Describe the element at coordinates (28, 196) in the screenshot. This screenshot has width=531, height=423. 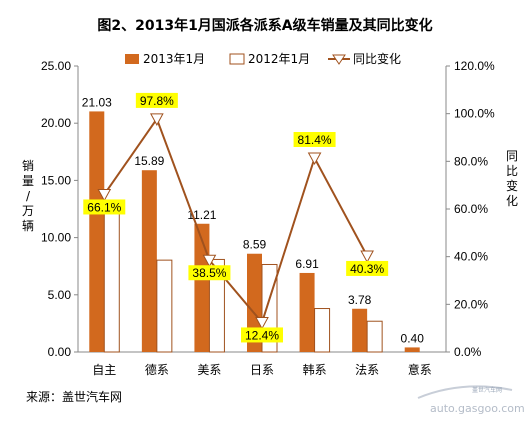
I see `y-axis-label-left: 销量/万辆` at that location.